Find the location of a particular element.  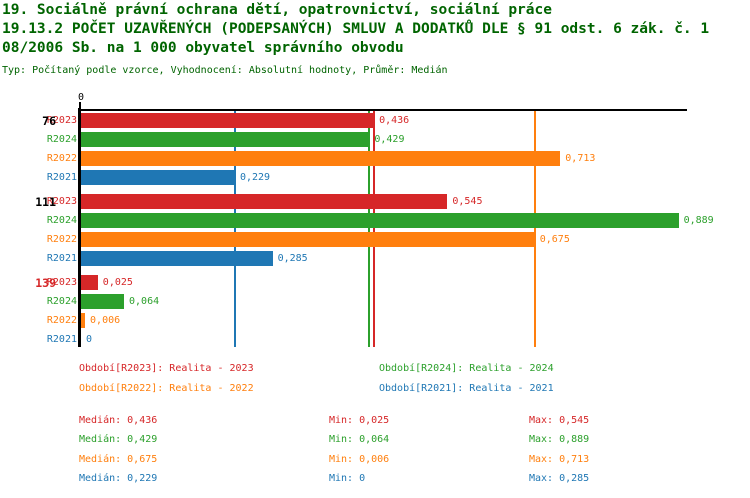

stat-max-R2024: Max: 0,889 is located at coordinates (559, 439).